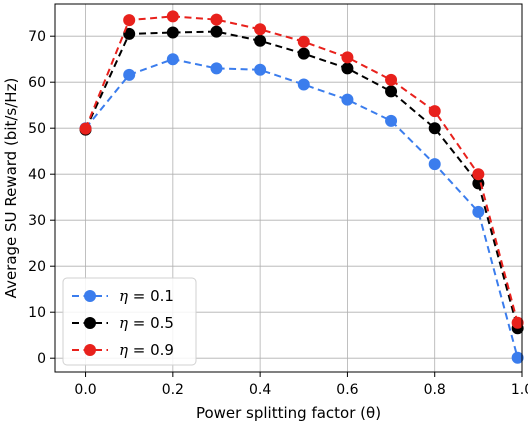 This screenshot has height=426, width=528. What do you see at coordinates (41, 359) in the screenshot?
I see `y-tick-label: 0` at bounding box center [41, 359].